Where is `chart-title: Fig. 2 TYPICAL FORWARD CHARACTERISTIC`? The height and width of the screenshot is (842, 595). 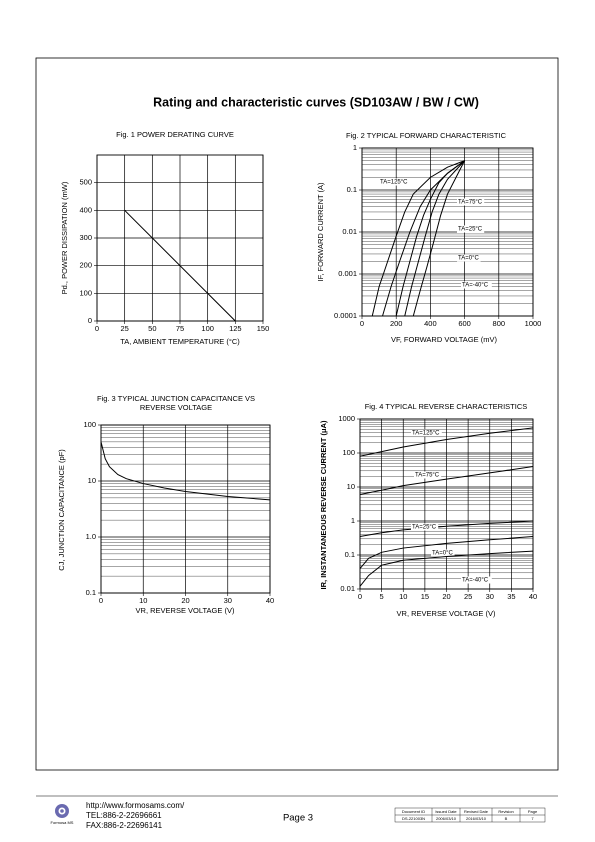
chart-title: Fig. 2 TYPICAL FORWARD CHARACTERISTIC is located at coordinates (426, 135).